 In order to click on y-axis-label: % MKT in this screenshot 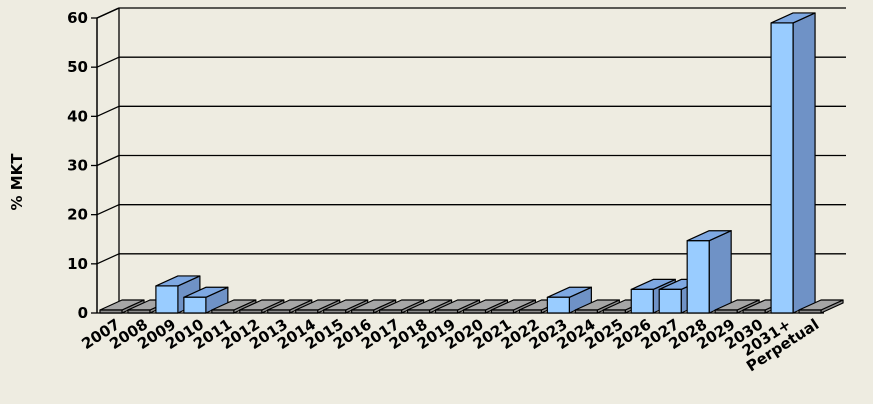, I will do `click(17, 182)`.